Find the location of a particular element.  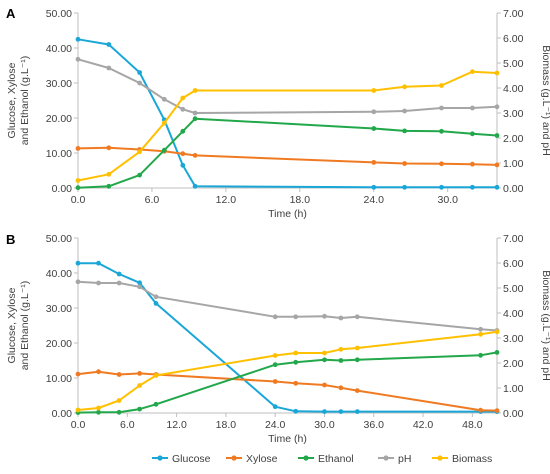

y2-tick-label: 3.00 is located at coordinates (513, 114).